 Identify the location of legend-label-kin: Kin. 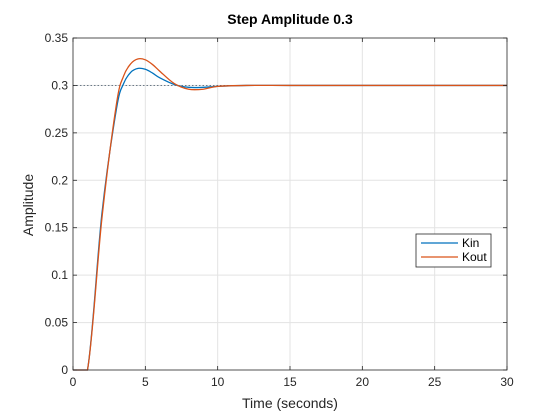
(470, 243).